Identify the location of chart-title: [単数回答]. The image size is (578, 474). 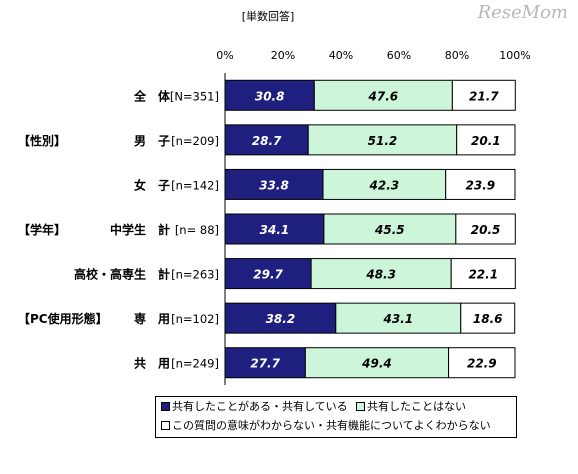
(268, 16).